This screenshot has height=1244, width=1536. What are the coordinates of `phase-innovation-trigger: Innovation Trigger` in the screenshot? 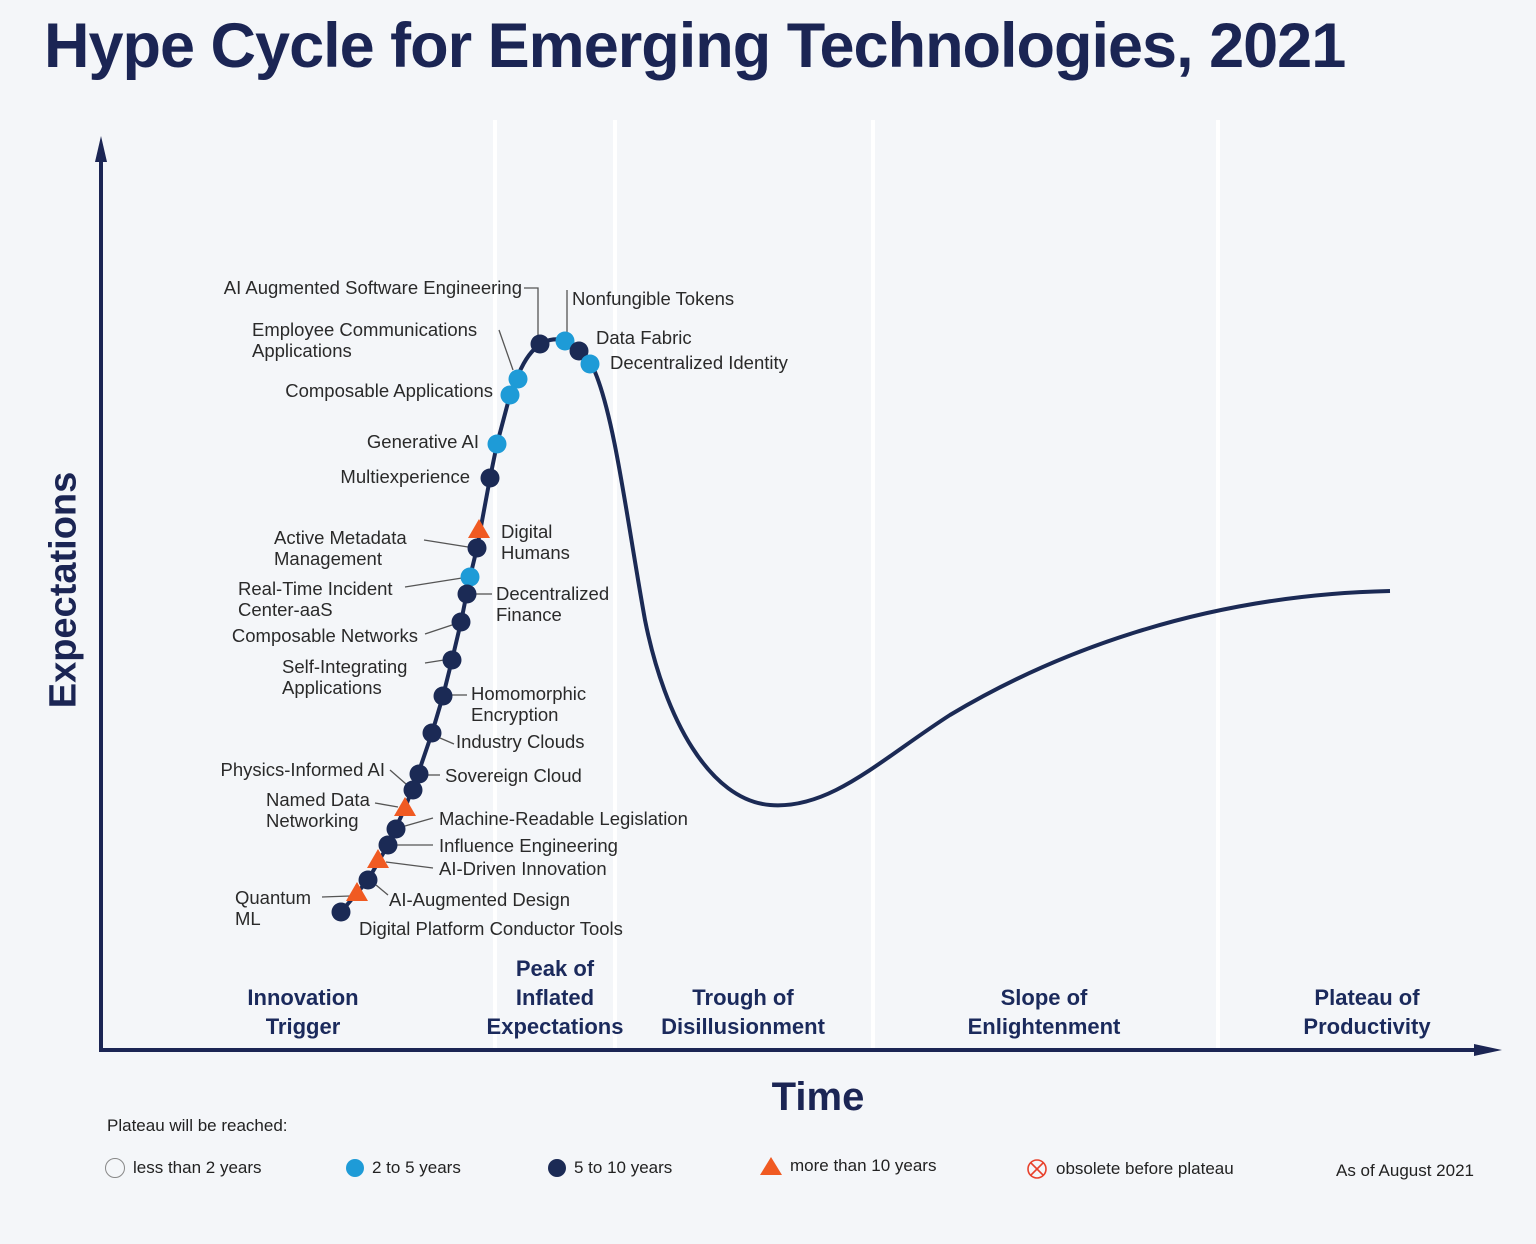 It's located at (303, 1012).